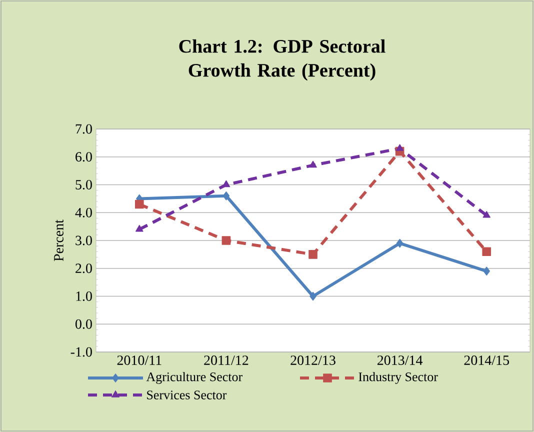 This screenshot has width=534, height=432. I want to click on x-tick-label: 2011/12, so click(226, 360).